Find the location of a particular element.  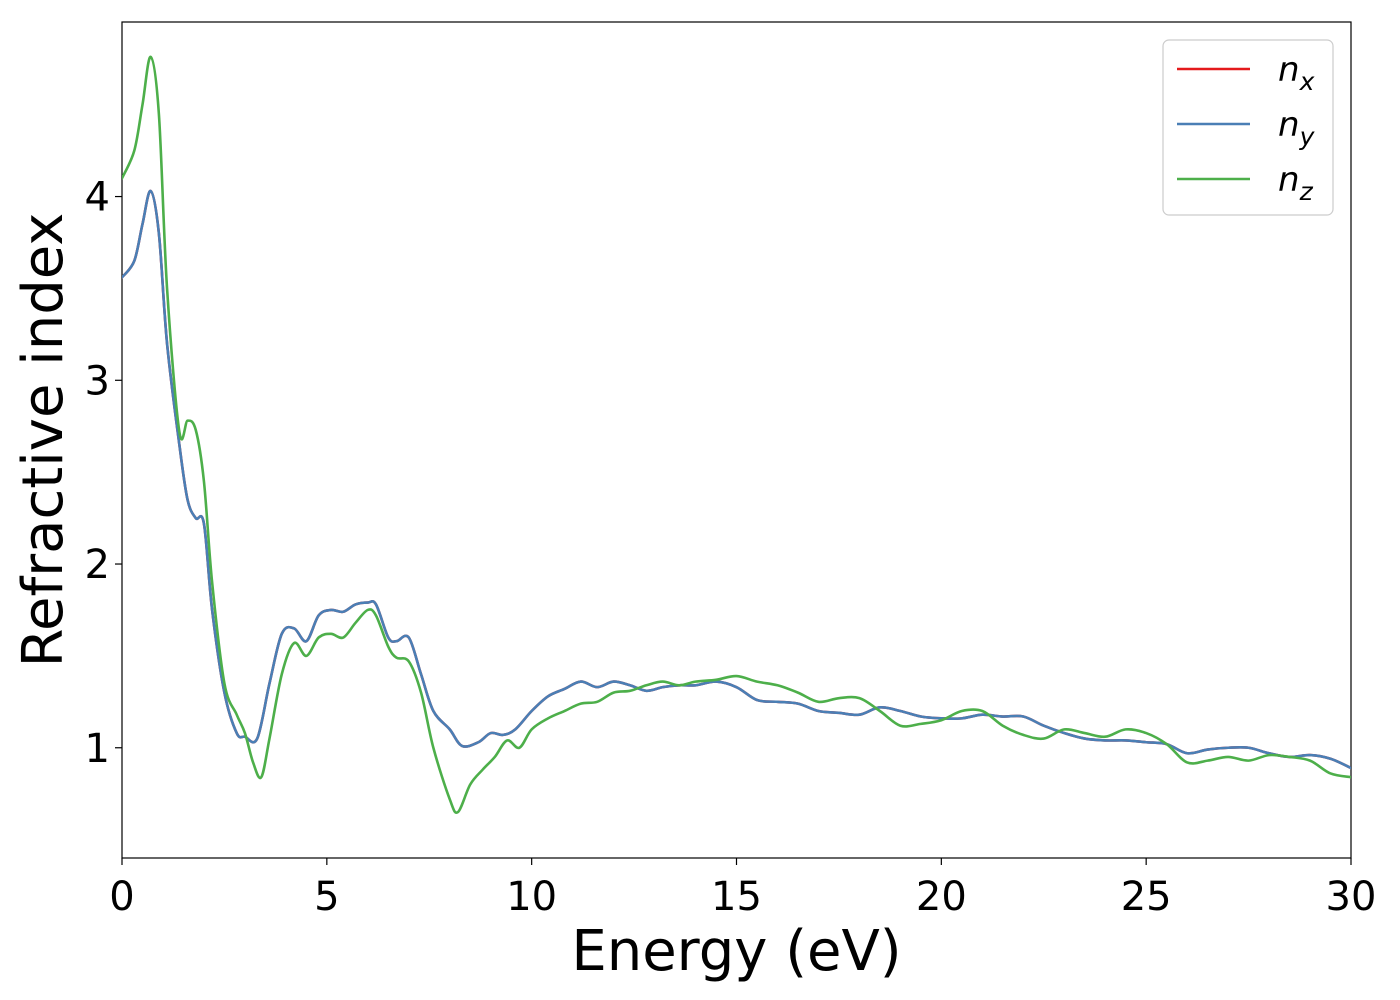

legend: nx ny nz is located at coordinates (1248, 127).